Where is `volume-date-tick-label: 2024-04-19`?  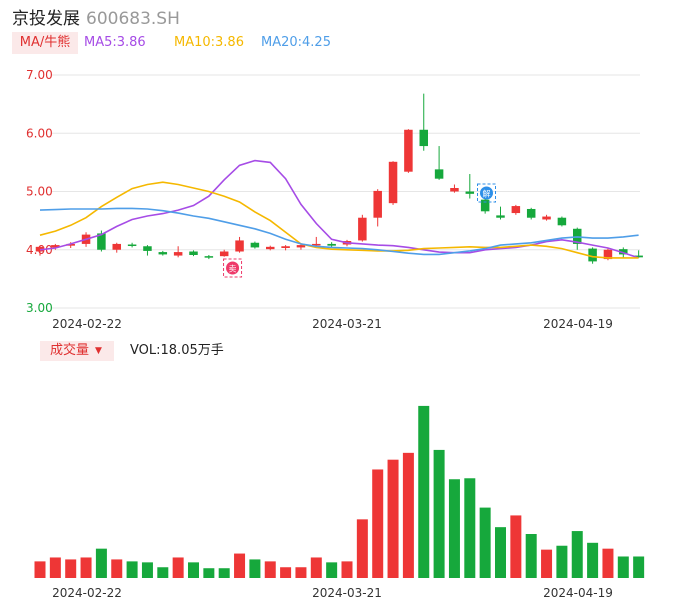
volume-date-tick-label: 2024-04-19 is located at coordinates (578, 593).